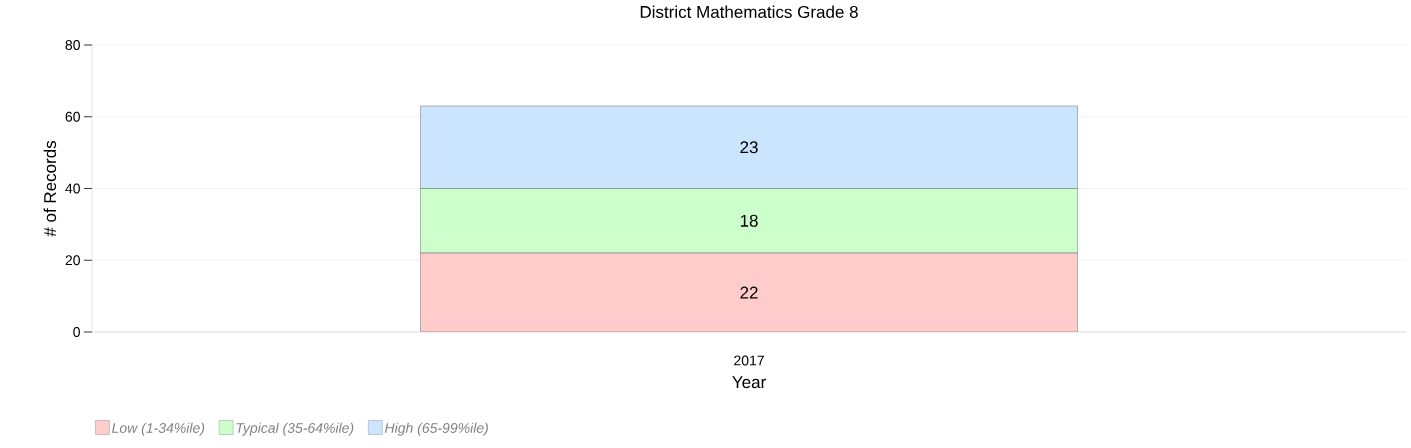 This screenshot has width=1411, height=448. I want to click on y-tick-label: 60, so click(72, 116).